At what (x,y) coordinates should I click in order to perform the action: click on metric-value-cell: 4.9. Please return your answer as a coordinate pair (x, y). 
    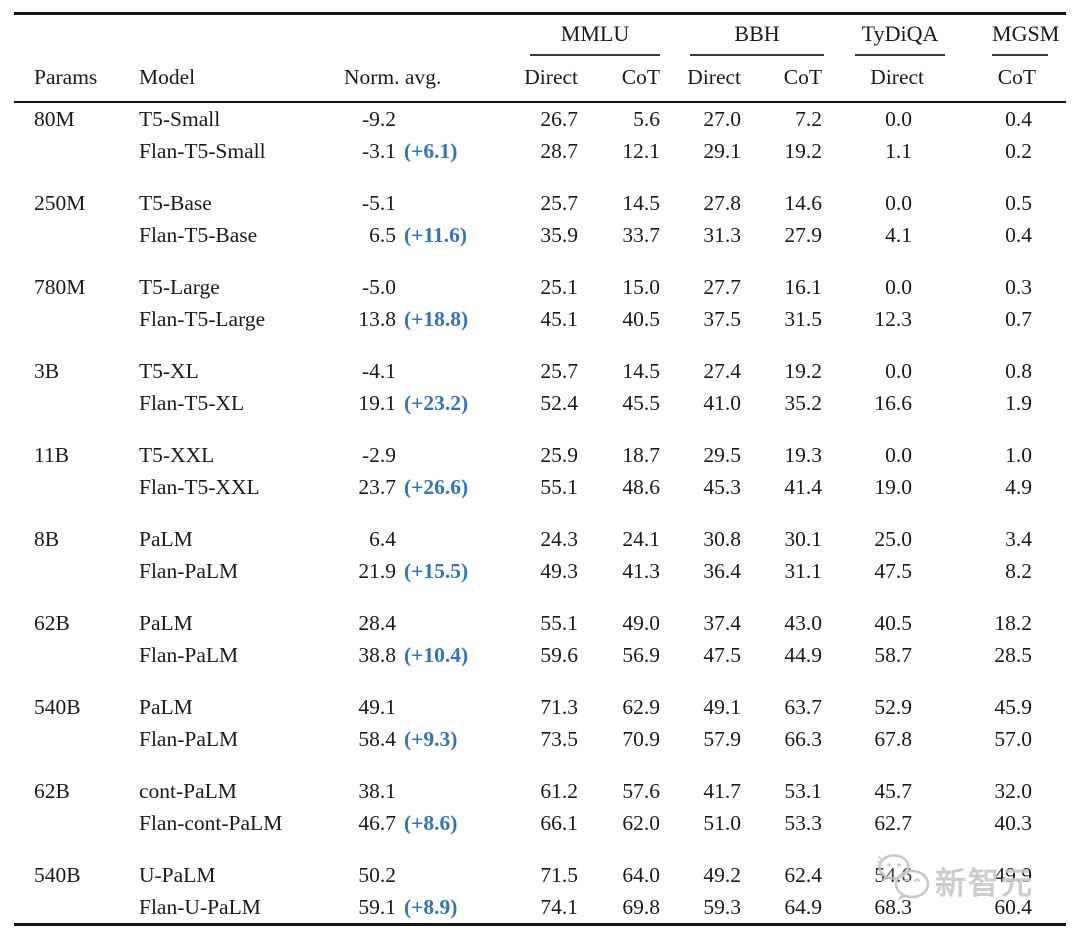
    Looking at the image, I should click on (1019, 487).